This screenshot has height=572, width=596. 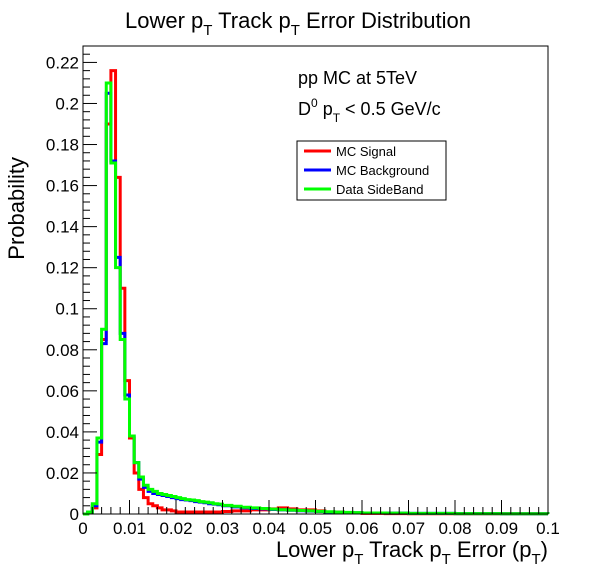 What do you see at coordinates (298, 23) in the screenshot?
I see `chart-title: Lower pT Track pT Error Distribution` at bounding box center [298, 23].